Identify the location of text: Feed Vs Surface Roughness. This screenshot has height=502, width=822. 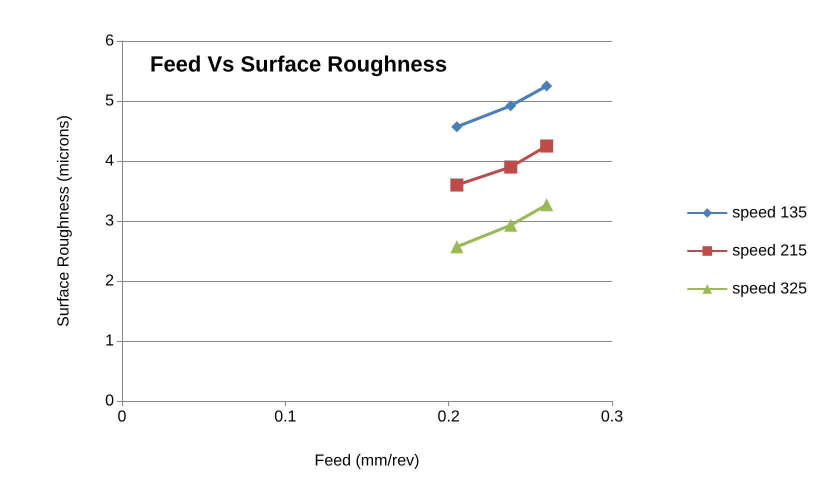
(299, 64).